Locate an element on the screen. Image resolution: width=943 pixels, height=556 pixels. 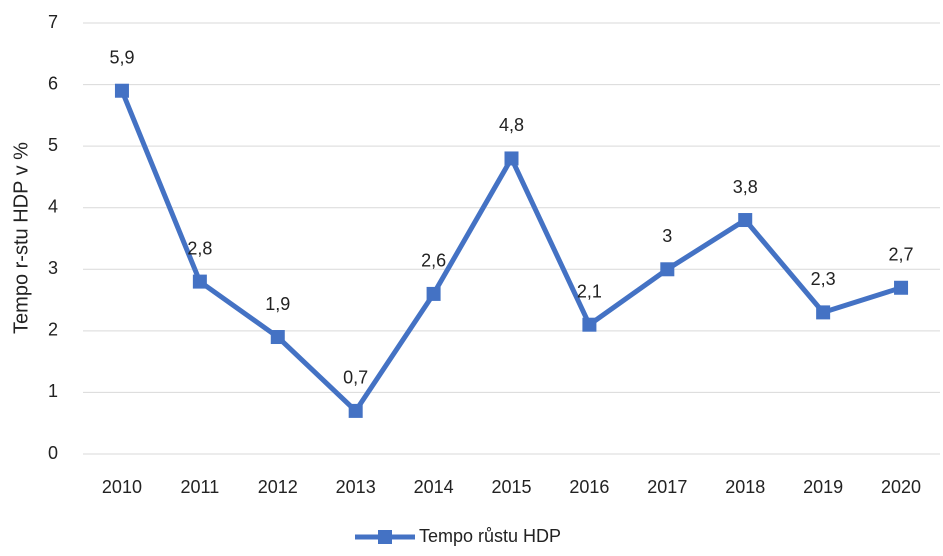
data-label: 3,8 is located at coordinates (745, 187).